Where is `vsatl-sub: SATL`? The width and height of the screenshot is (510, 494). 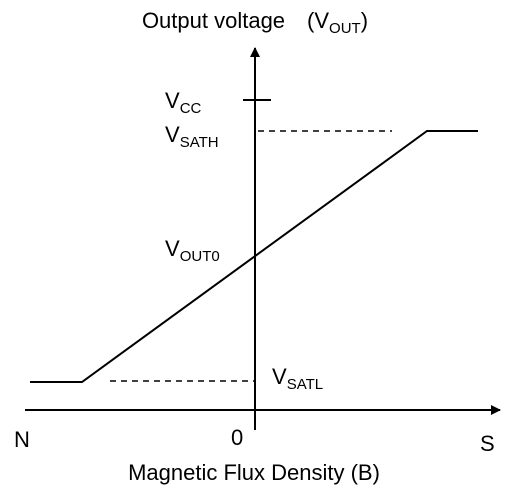 vsatl-sub: SATL is located at coordinates (305, 384).